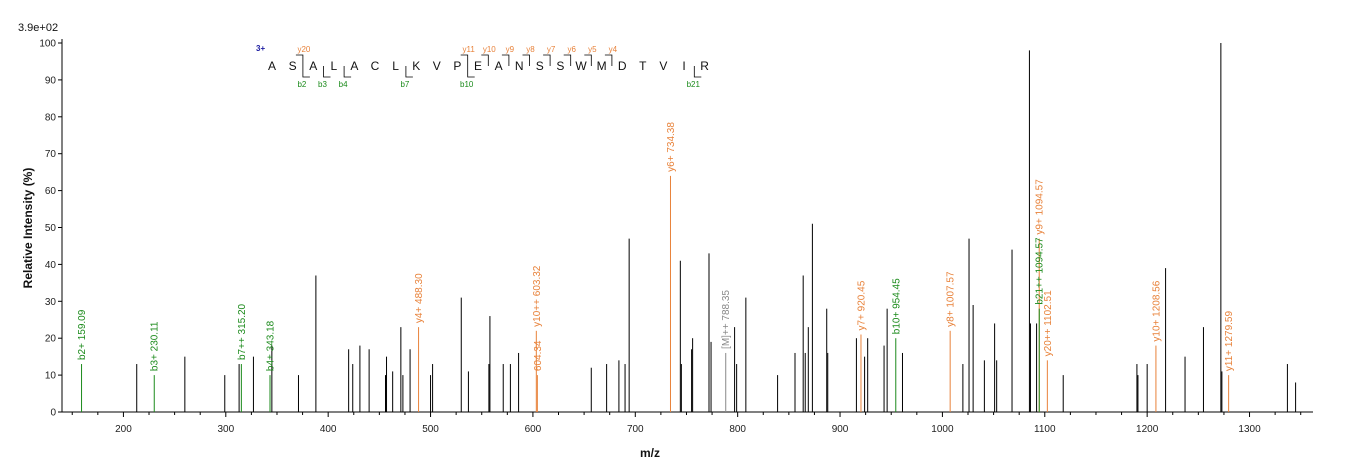 This screenshot has height=473, width=1362. Describe the element at coordinates (303, 49) in the screenshot. I see `y-ion-label: y20` at that location.